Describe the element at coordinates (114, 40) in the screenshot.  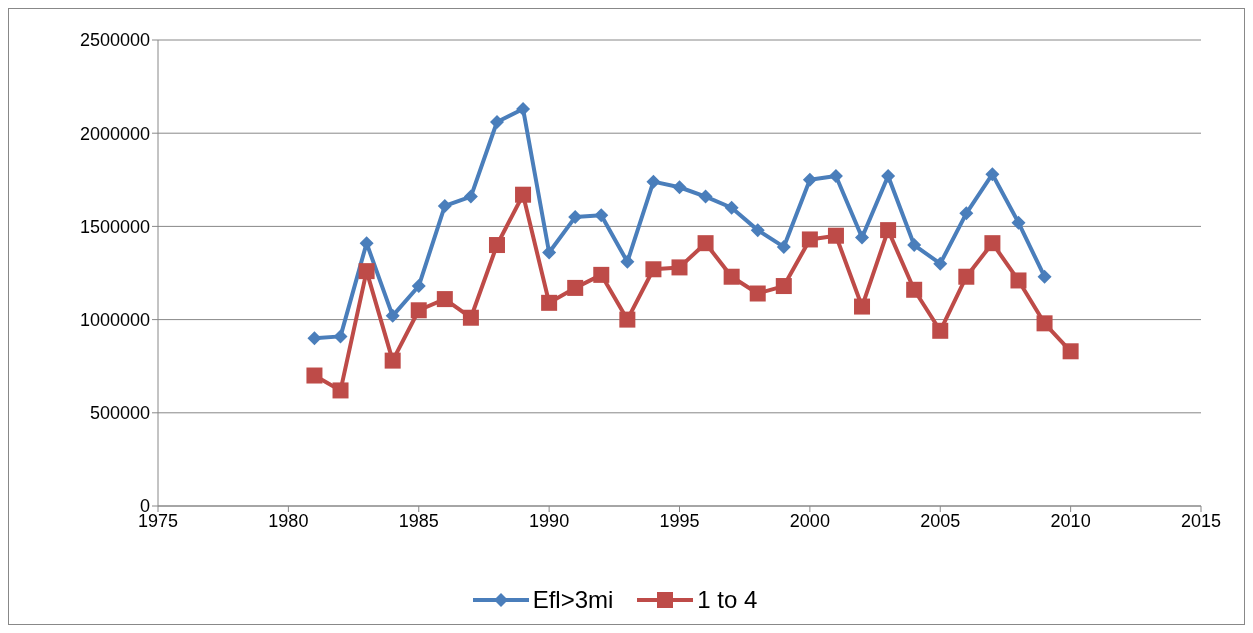
I see `y-tick-label: 2500000` at that location.